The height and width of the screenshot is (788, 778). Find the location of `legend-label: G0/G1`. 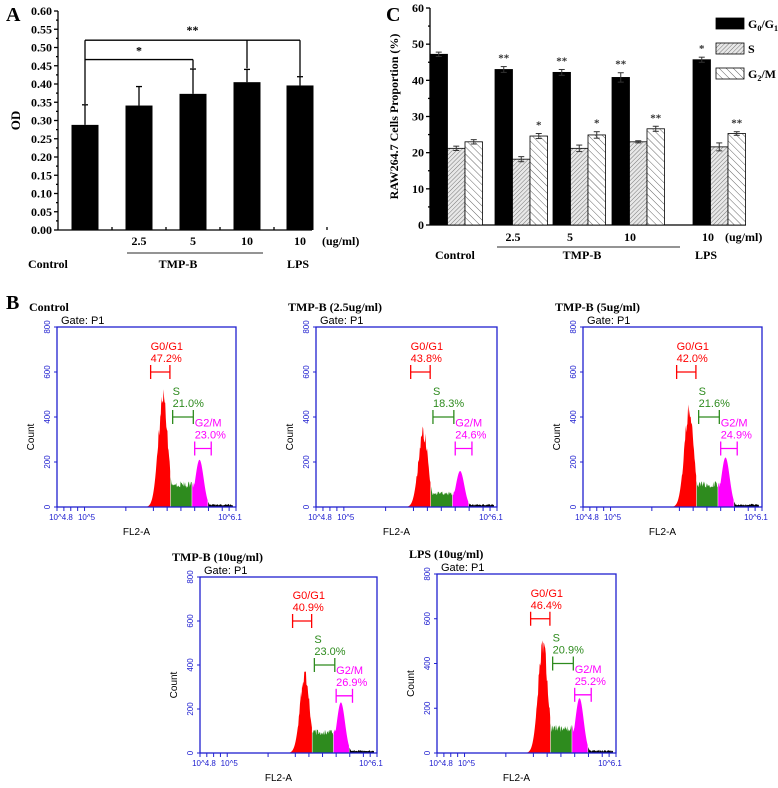

legend-label: G0/G1 is located at coordinates (763, 25).